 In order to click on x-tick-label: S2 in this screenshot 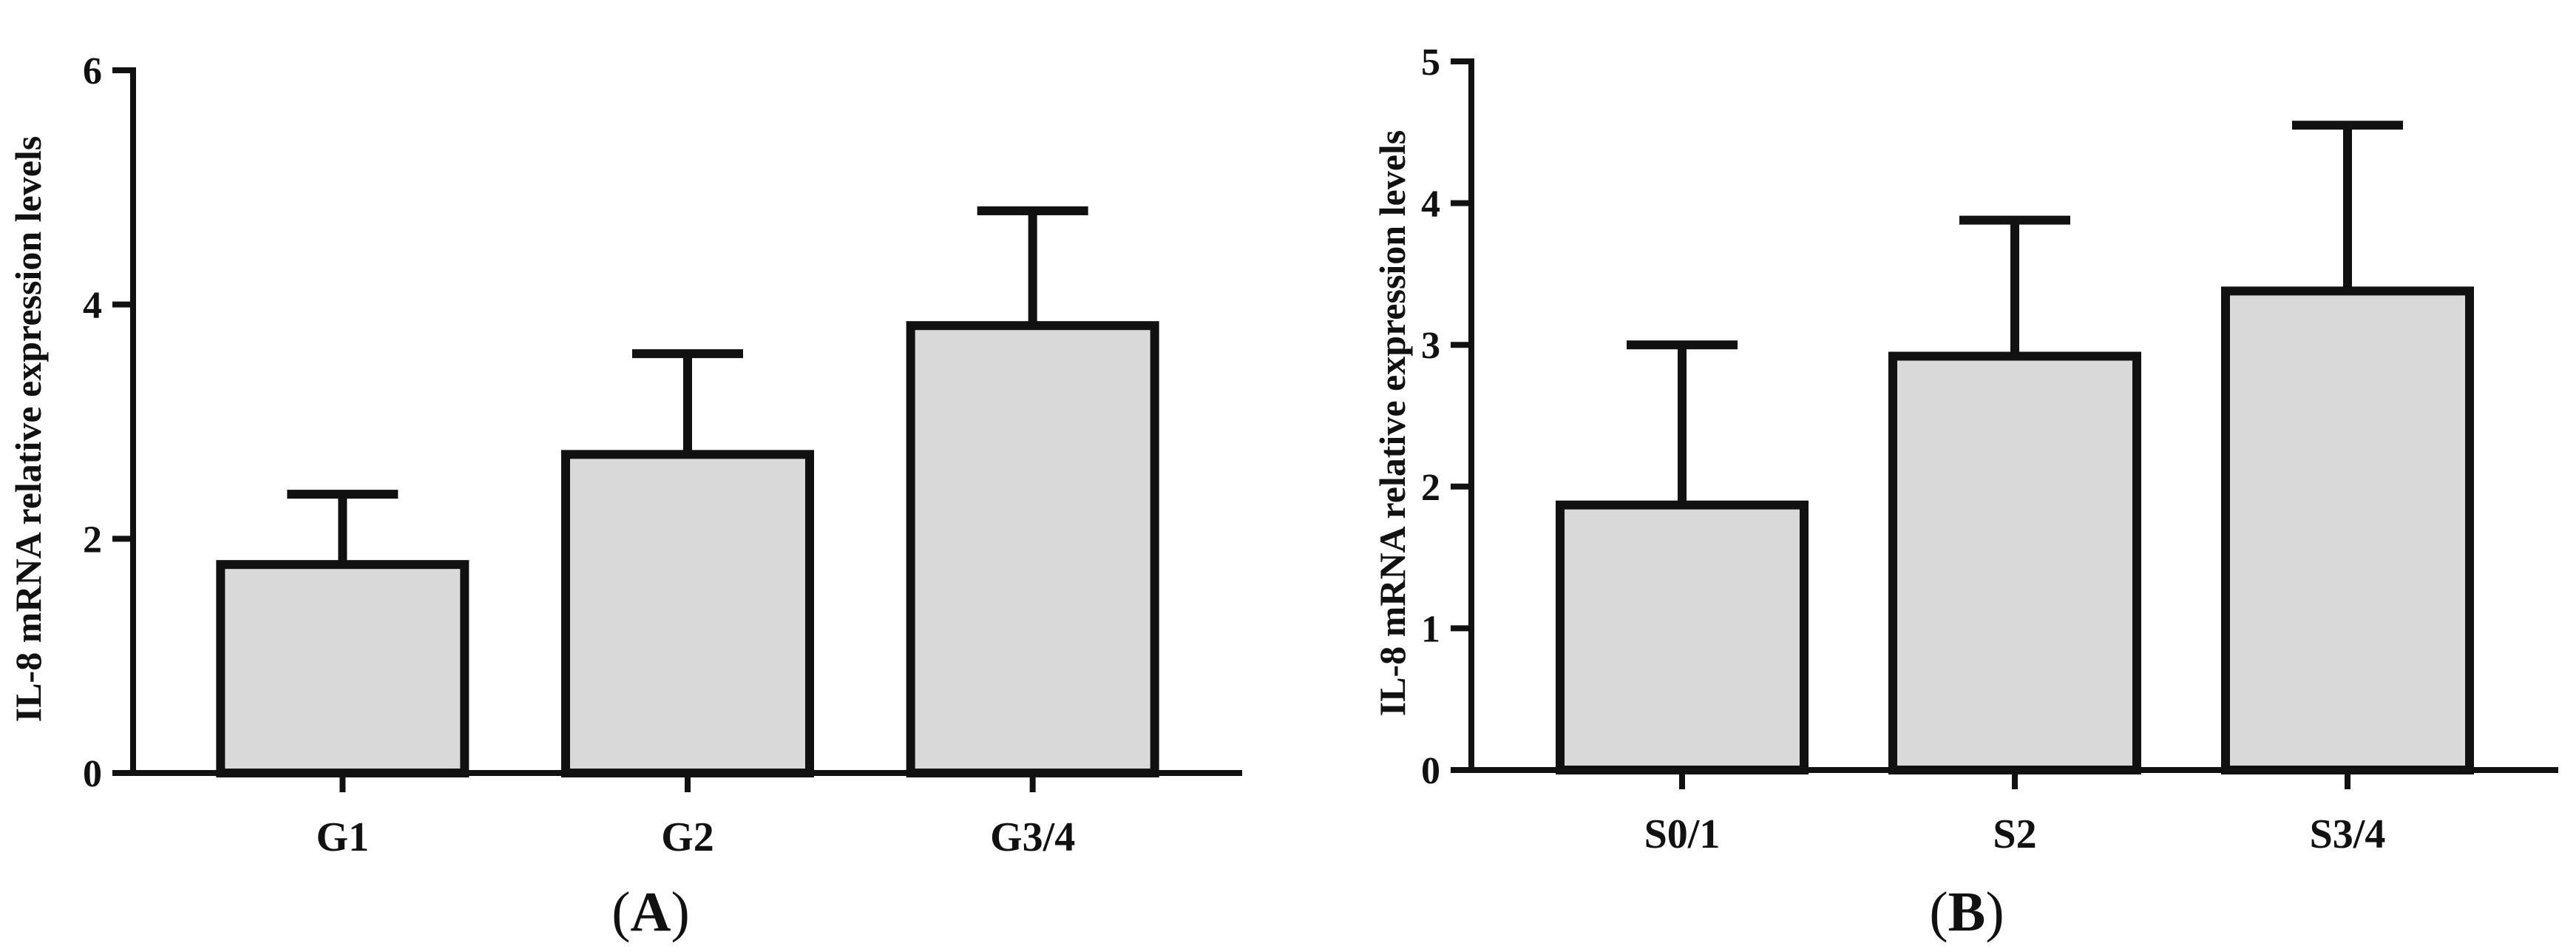, I will do `click(2014, 834)`.